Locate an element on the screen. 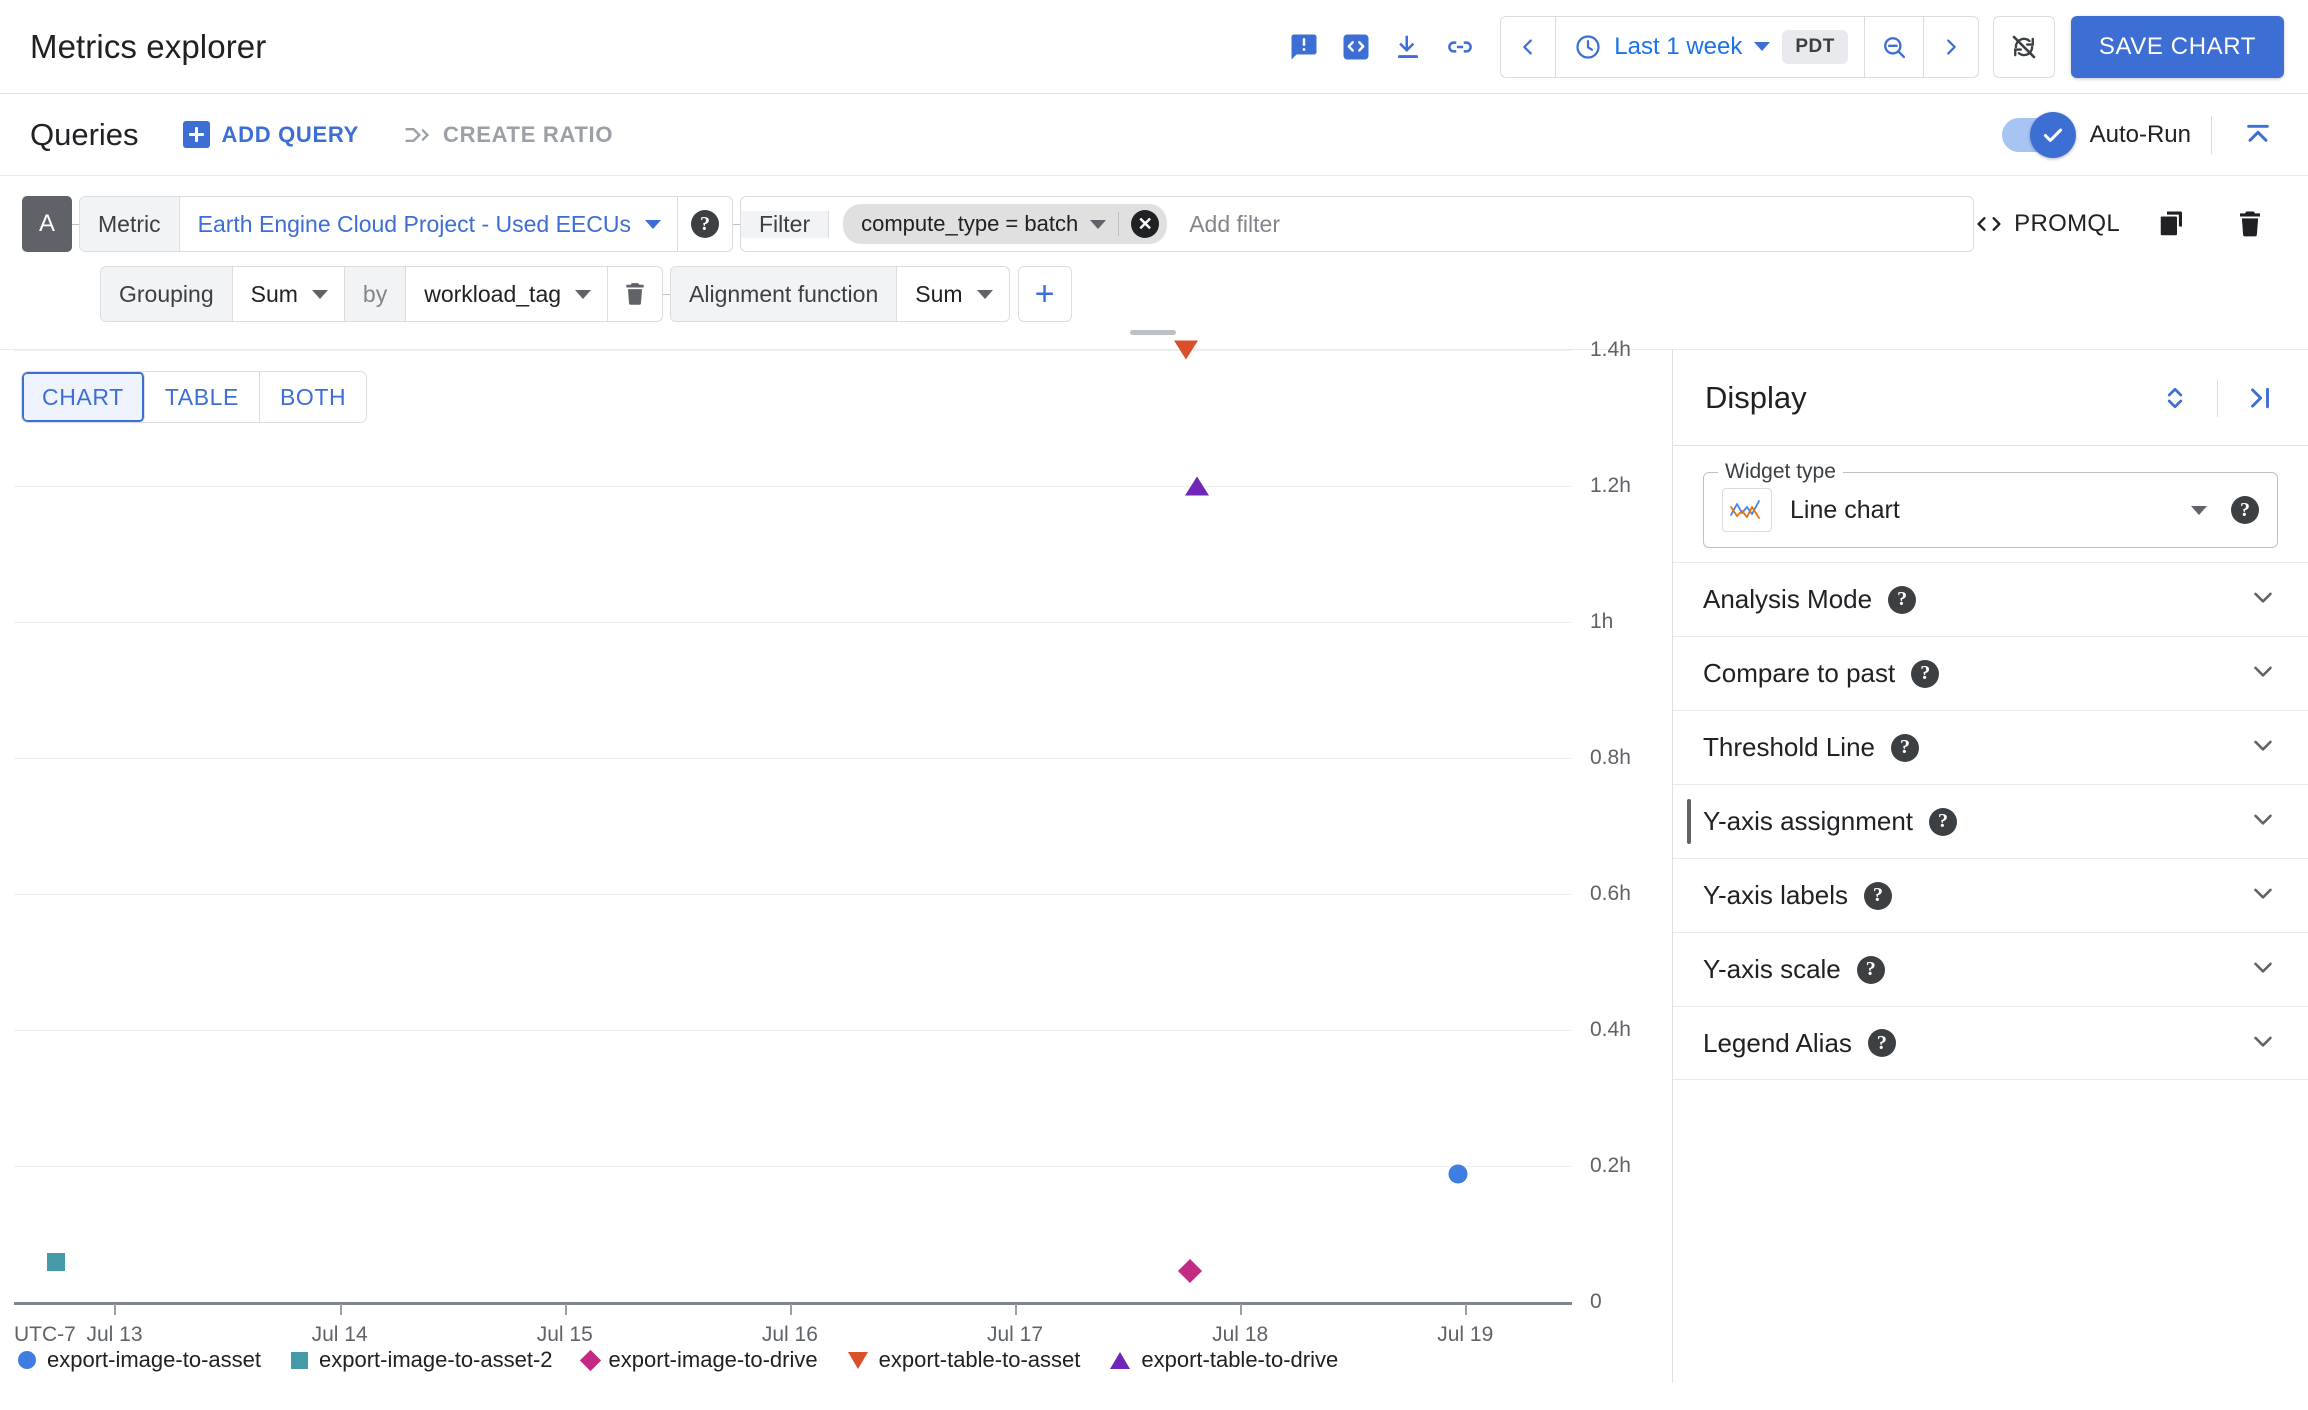 Image resolution: width=2308 pixels, height=1410 pixels. x-axis-line is located at coordinates (793, 1303).